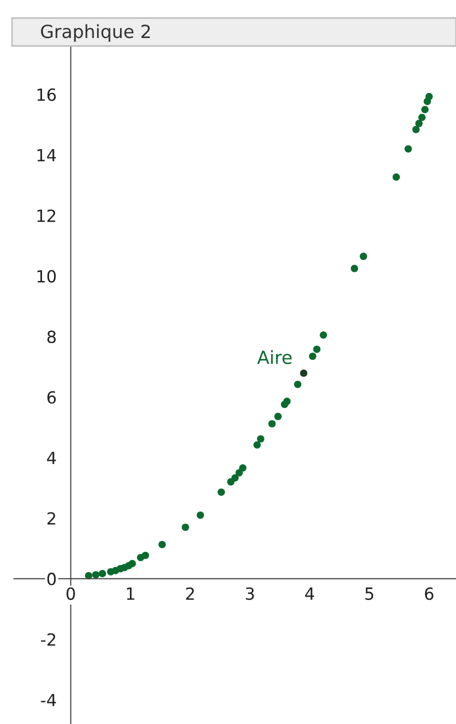 This screenshot has height=724, width=456. I want to click on x-tick-label: 6, so click(429, 593).